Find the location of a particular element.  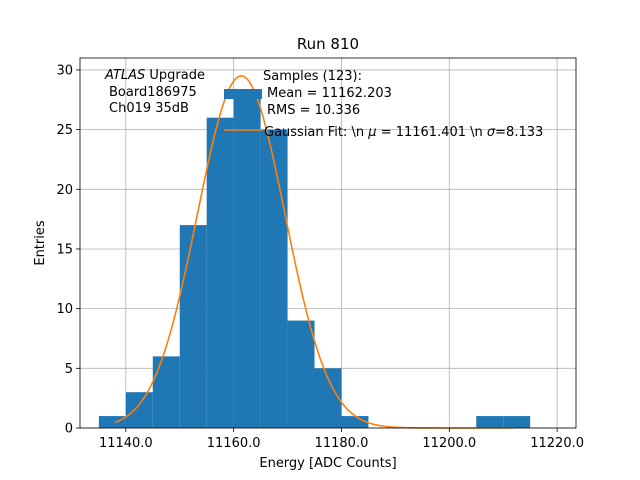

y-tick-label: 10 is located at coordinates (64, 309).